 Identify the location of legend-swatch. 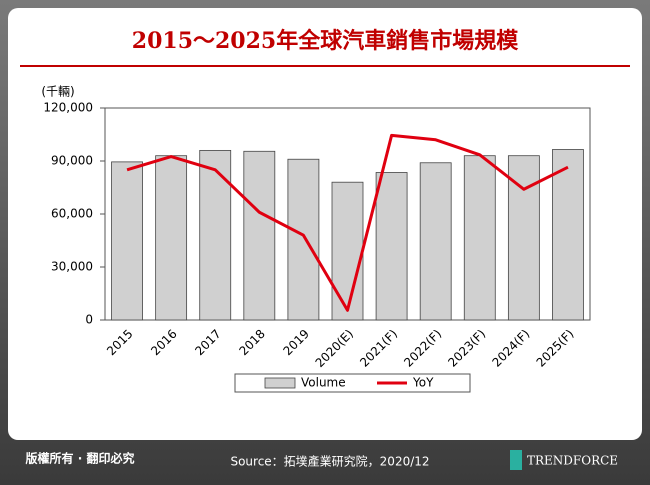
(280, 383).